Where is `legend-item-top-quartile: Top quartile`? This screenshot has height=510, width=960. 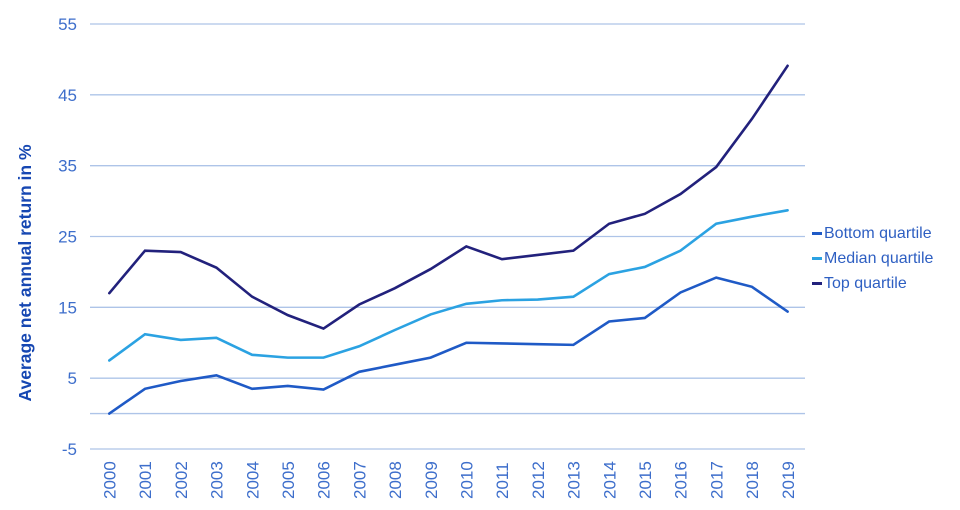 legend-item-top-quartile: Top quartile is located at coordinates (872, 283).